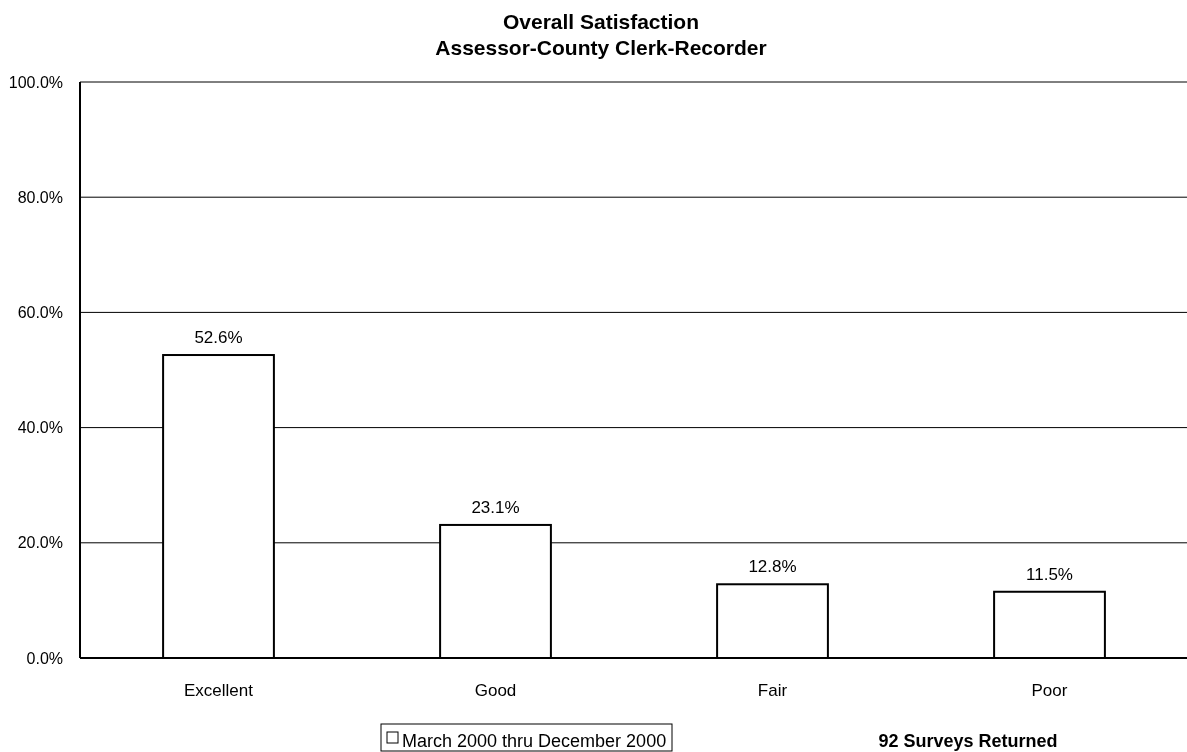 The image size is (1187, 752). Describe the element at coordinates (1049, 690) in the screenshot. I see `x-tick-label: Poor` at that location.